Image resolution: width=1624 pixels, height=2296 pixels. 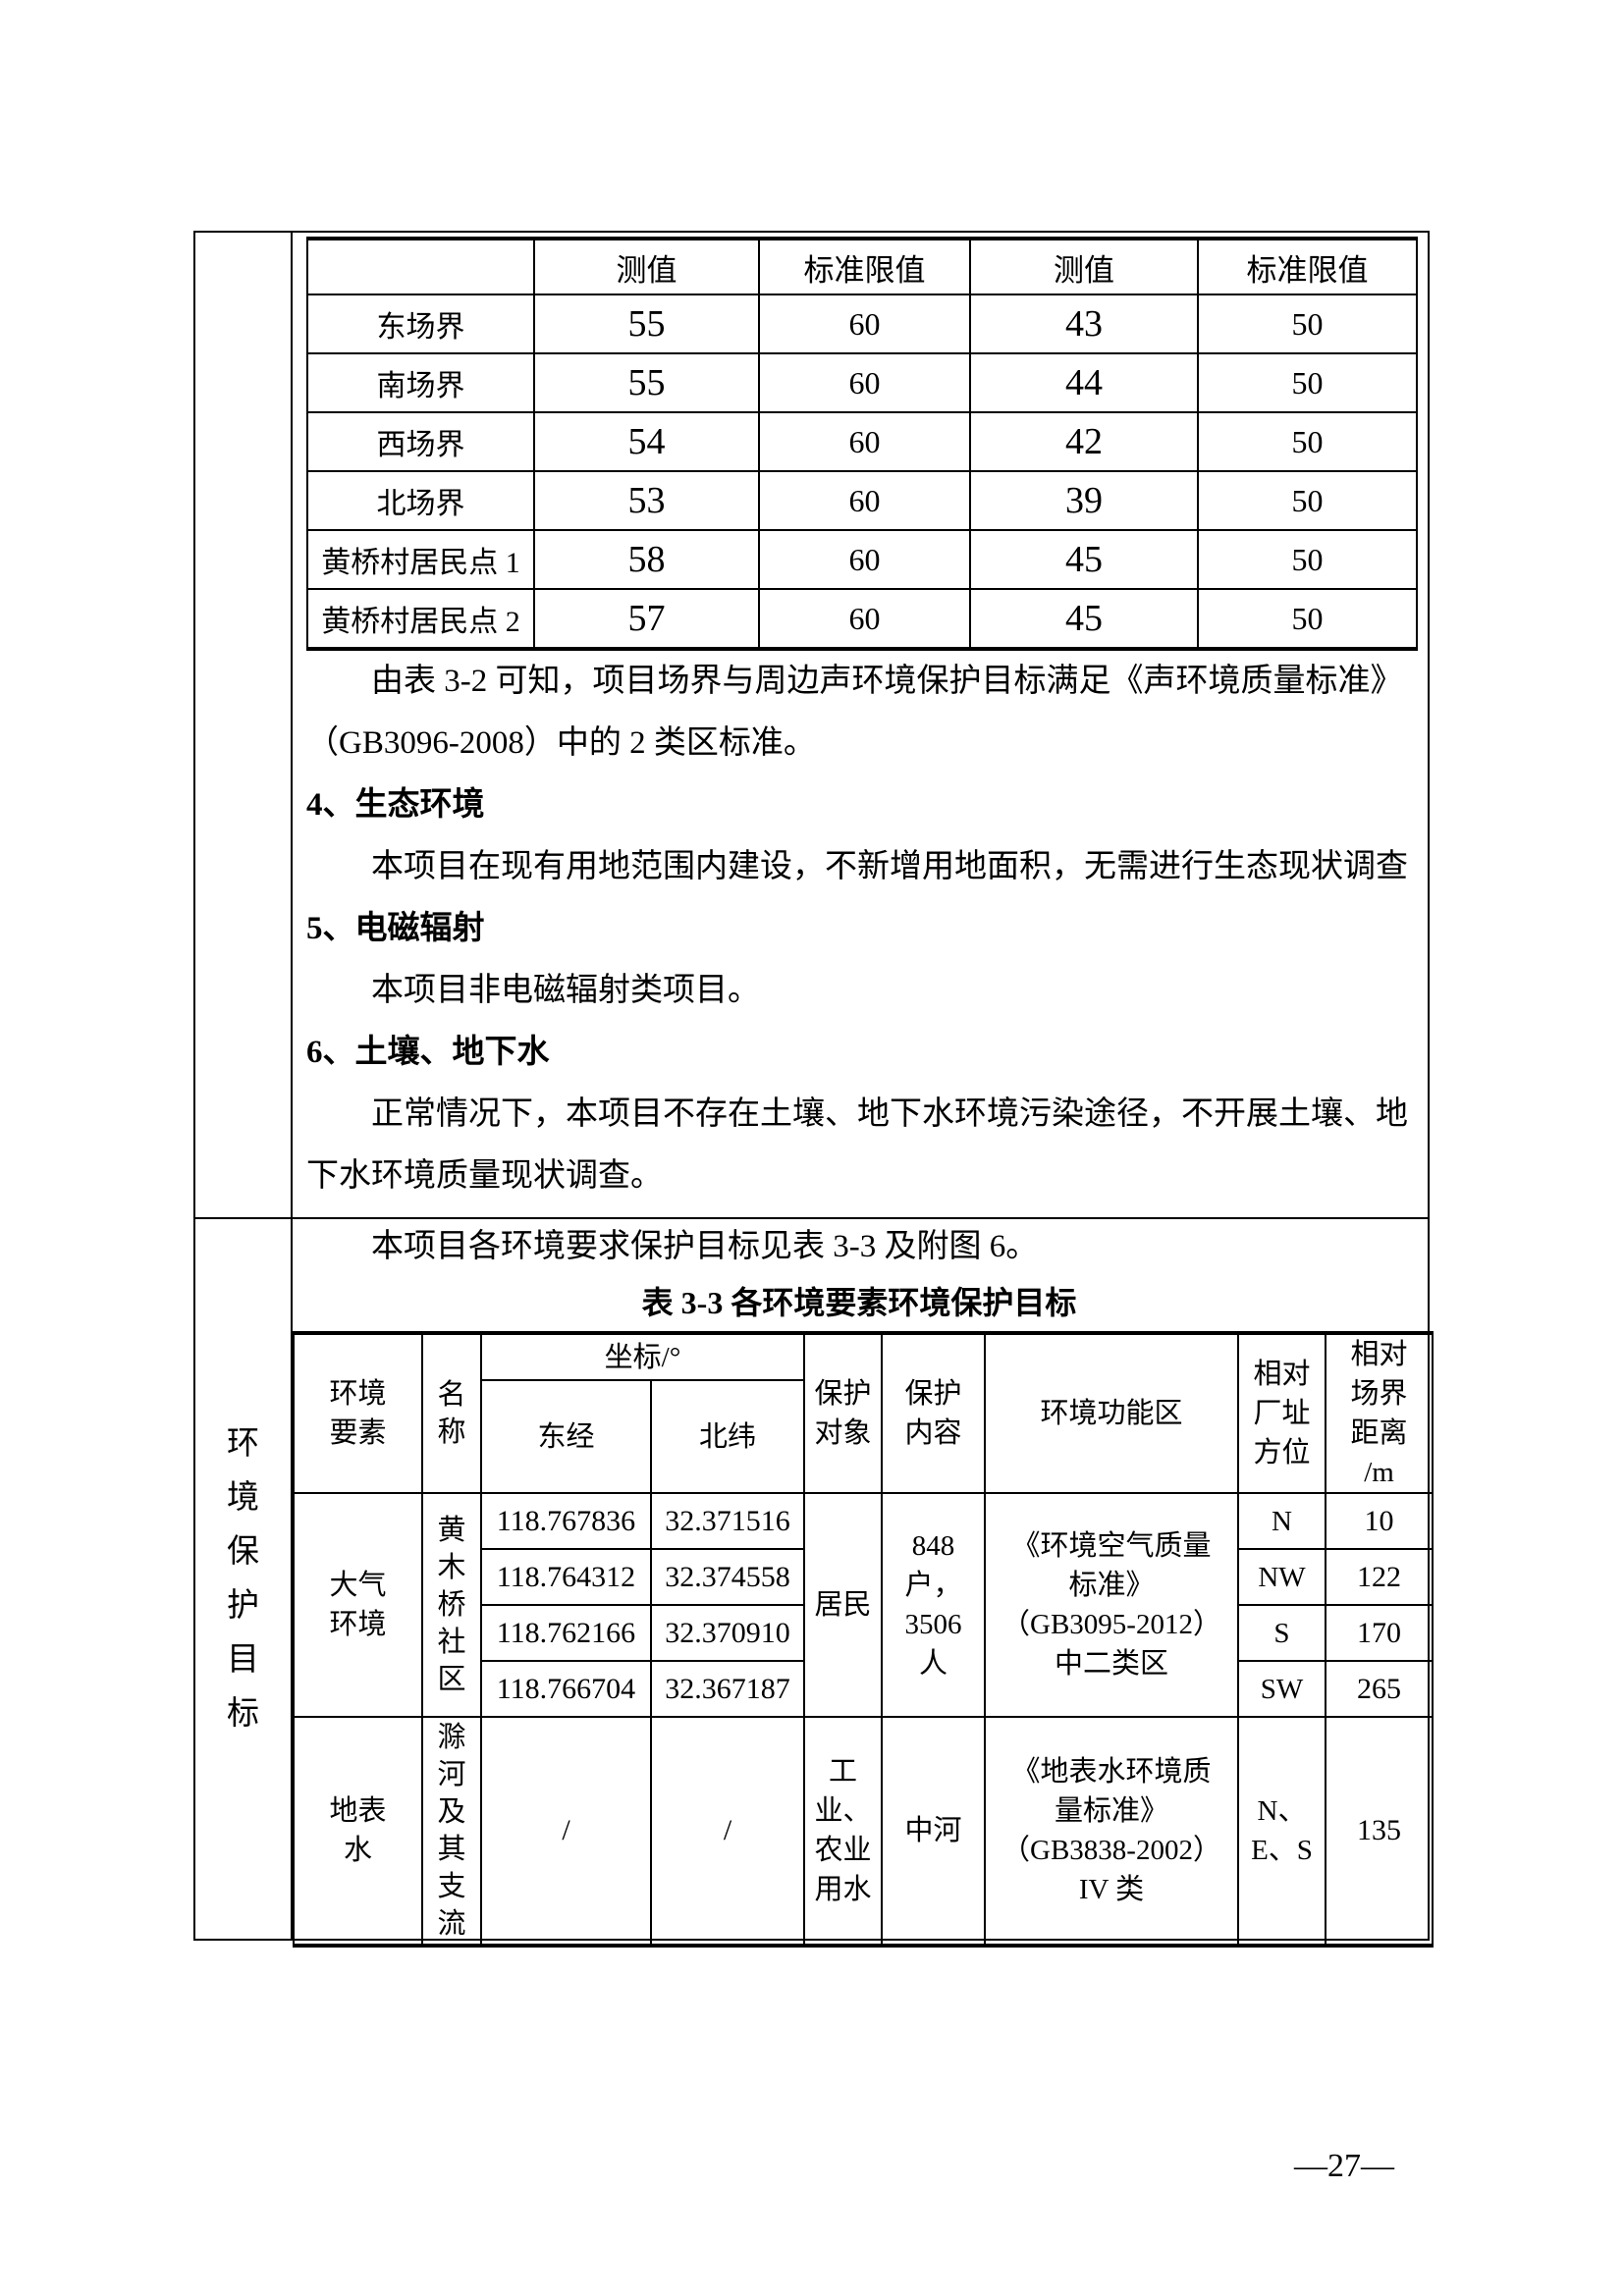 I want to click on measured-value: 39, so click(x=1084, y=501).